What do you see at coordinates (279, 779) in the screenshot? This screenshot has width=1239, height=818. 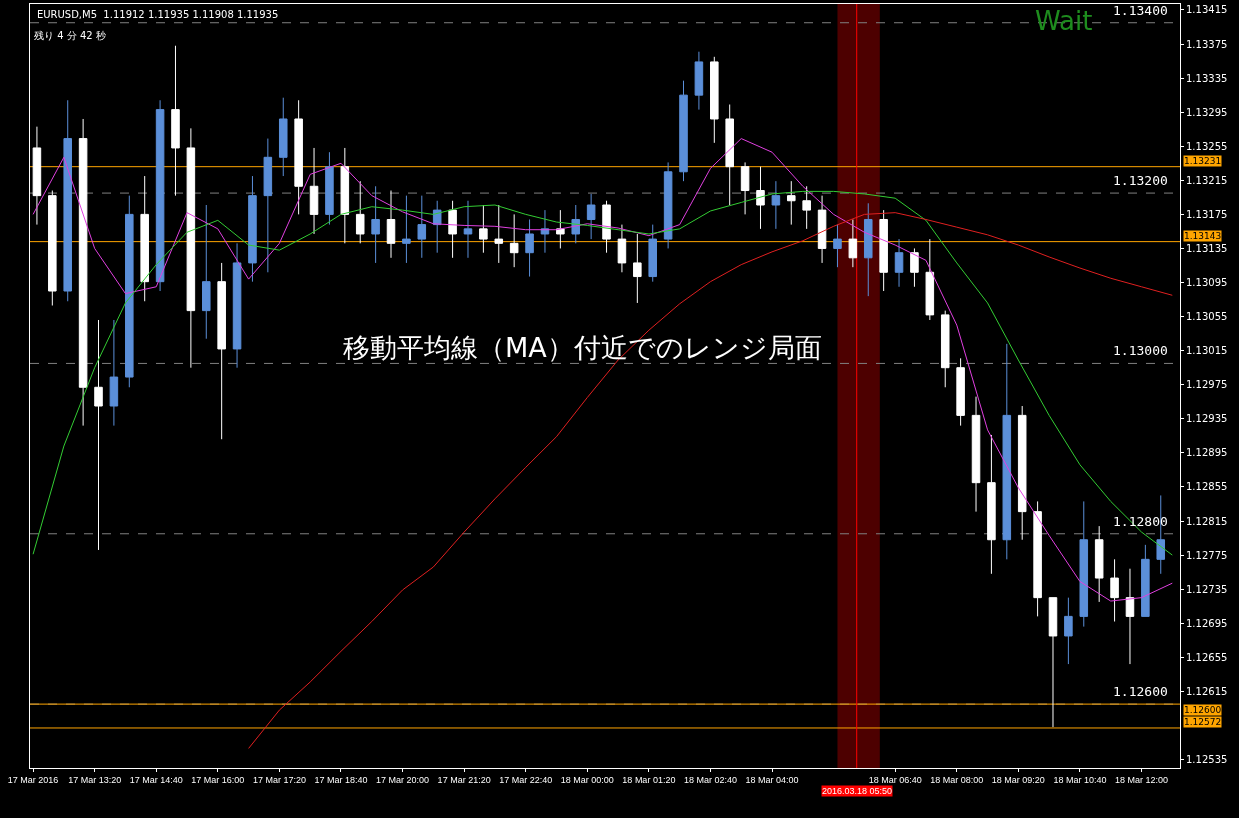 I see `x-tick-label: 17 Mar 17:20` at bounding box center [279, 779].